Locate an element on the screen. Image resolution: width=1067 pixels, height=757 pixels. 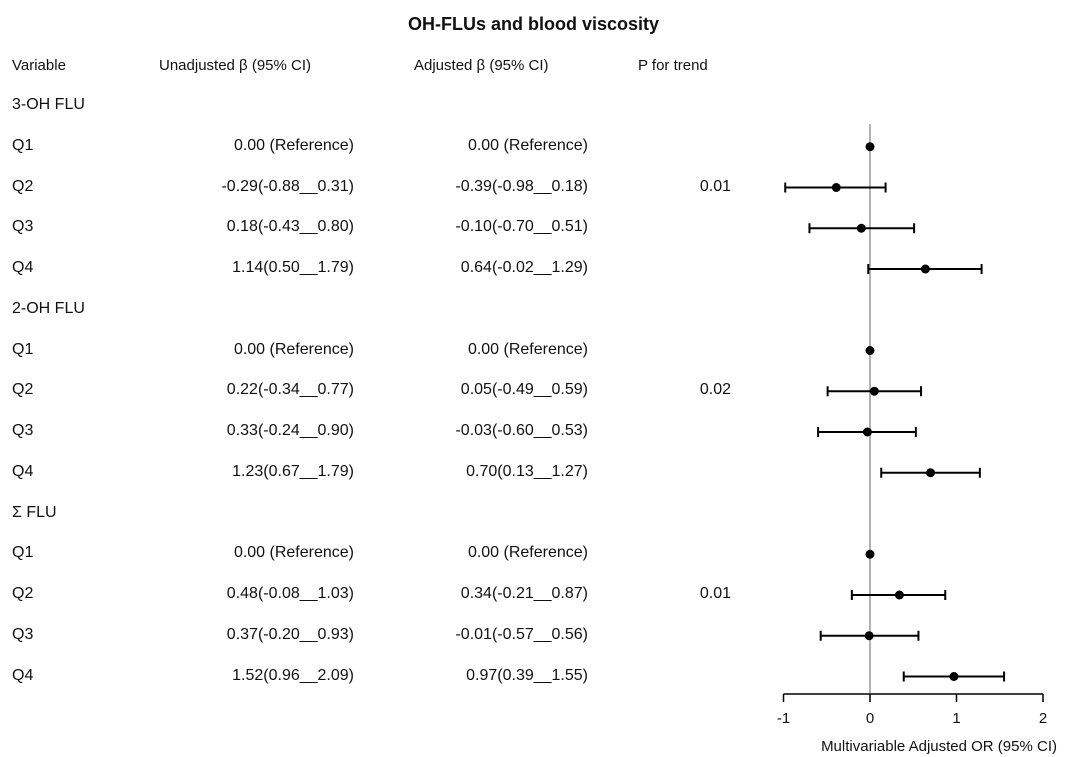
header-p-trend: P for trend is located at coordinates (673, 65).